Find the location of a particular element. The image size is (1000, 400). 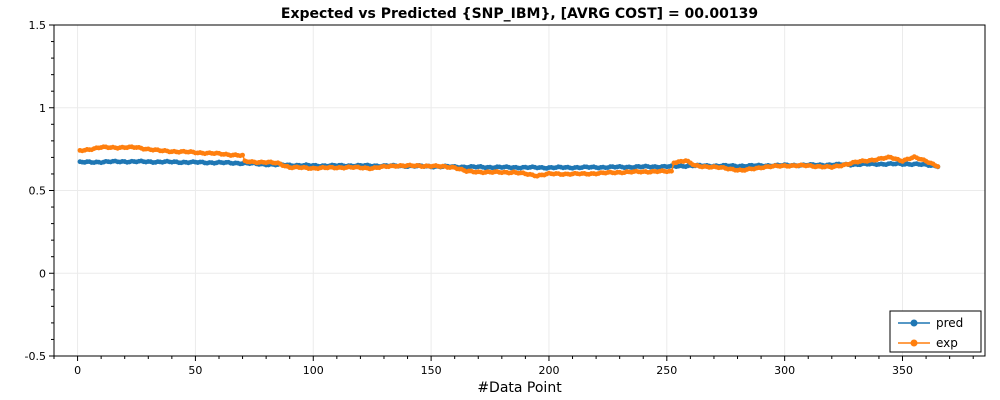

series-exp is located at coordinates (509, 161).